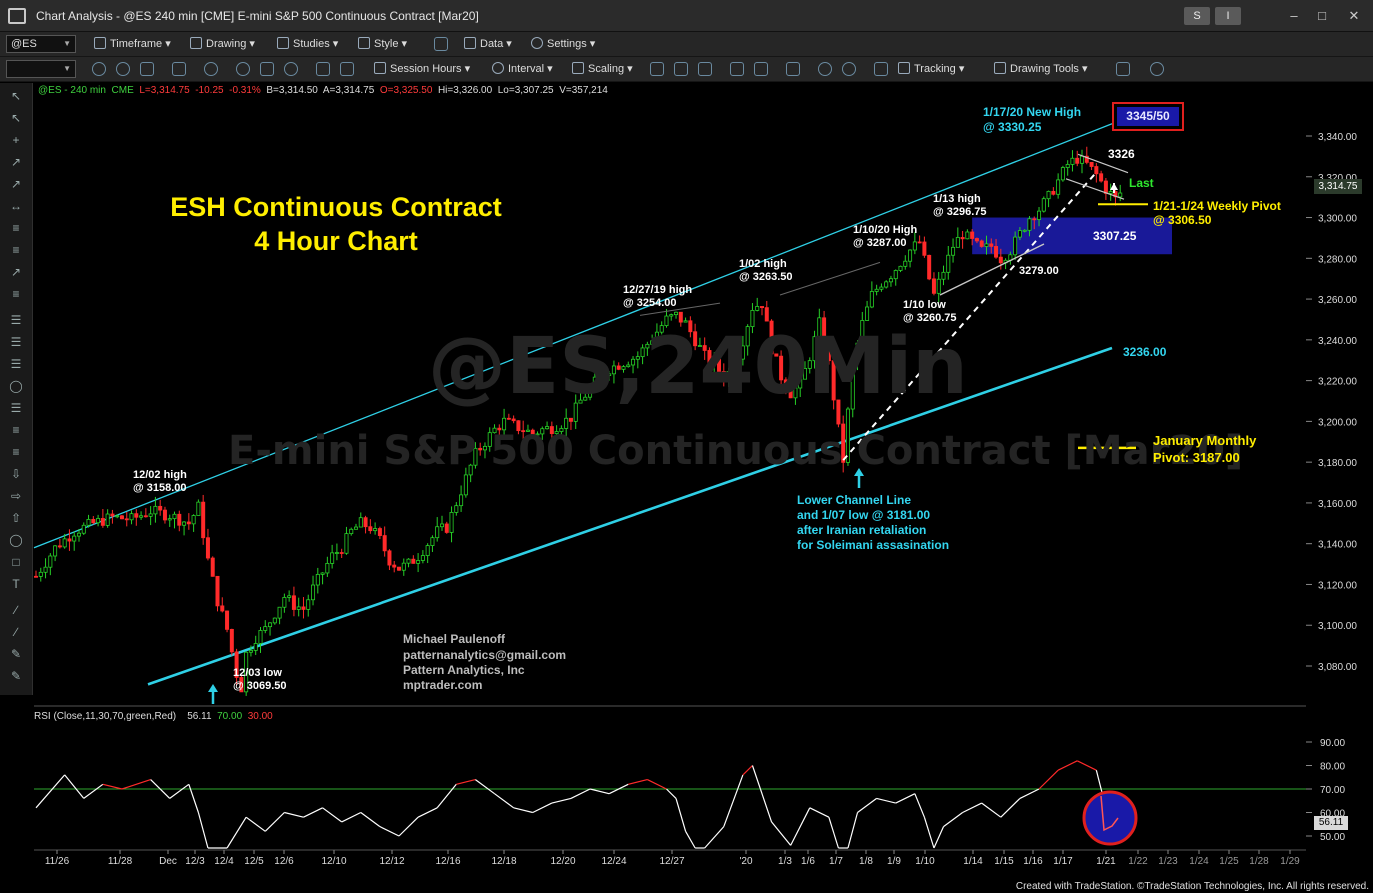  I want to click on horizontal-line-icon: ↔, so click(16, 206).